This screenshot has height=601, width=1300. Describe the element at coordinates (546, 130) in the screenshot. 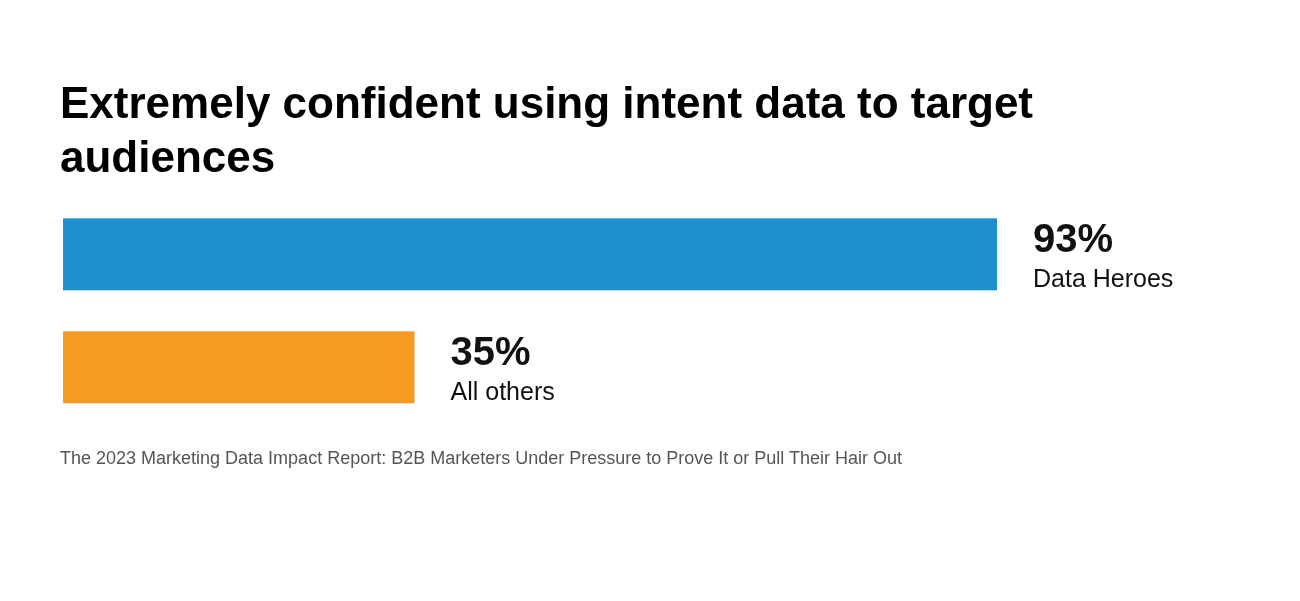

I see `chart-title: Extremely confident using intent data to target audiences` at that location.